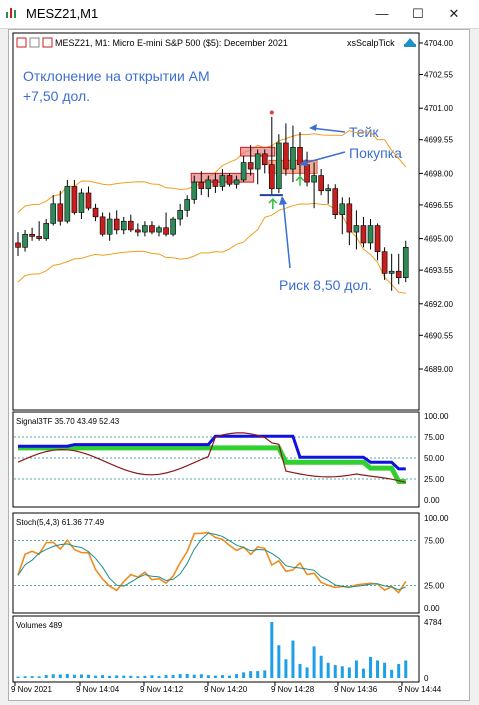 The image size is (479, 705). I want to click on close-button: ✕, so click(454, 13).